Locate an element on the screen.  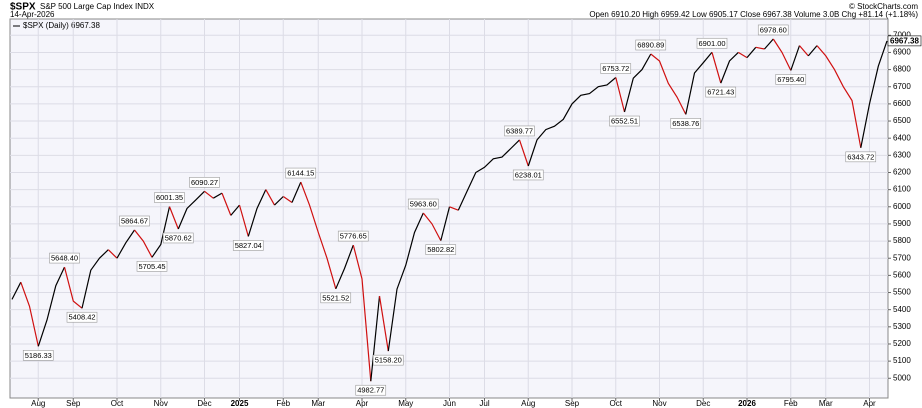
value-label: 5827.04 is located at coordinates (248, 245).